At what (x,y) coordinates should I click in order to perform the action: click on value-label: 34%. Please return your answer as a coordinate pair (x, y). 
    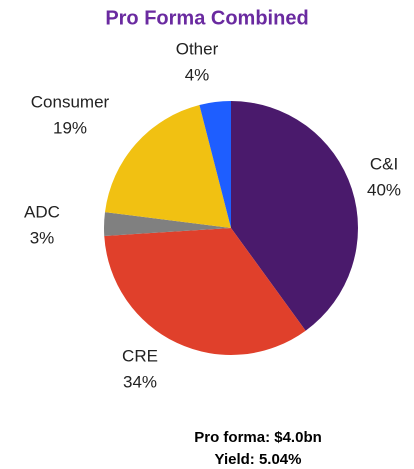
    Looking at the image, I should click on (140, 381).